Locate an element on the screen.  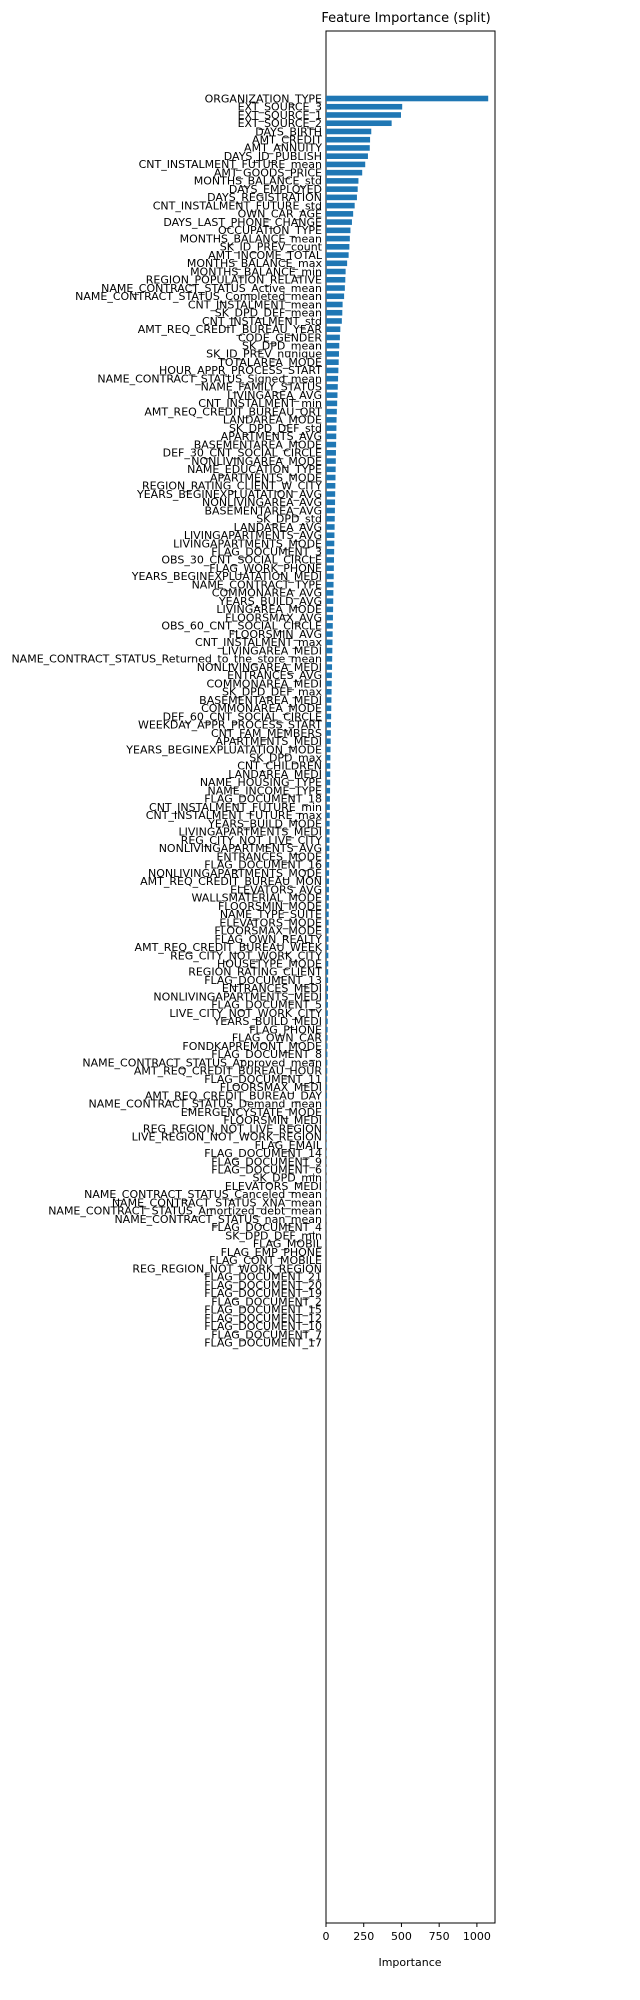
y-tick-label: DAYS_REGISTRATION is located at coordinates (264, 197).